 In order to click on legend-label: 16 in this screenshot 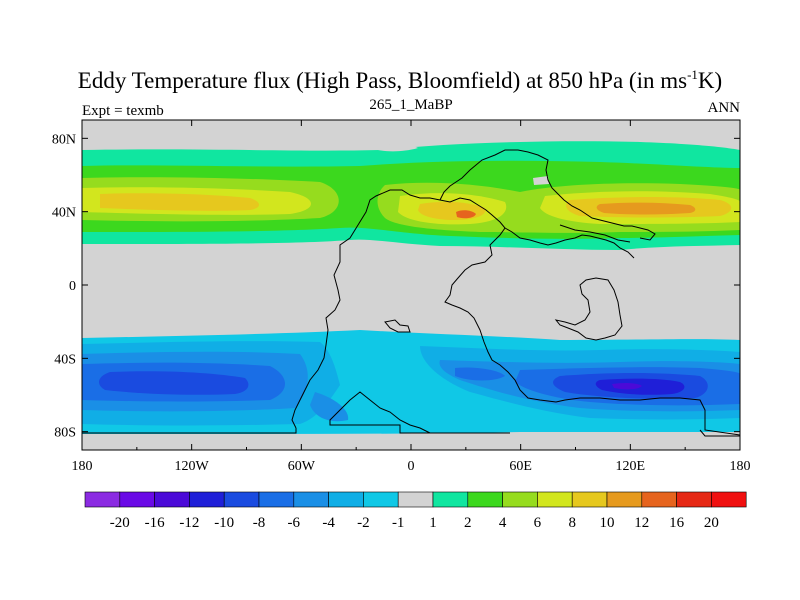, I will do `click(677, 523)`.